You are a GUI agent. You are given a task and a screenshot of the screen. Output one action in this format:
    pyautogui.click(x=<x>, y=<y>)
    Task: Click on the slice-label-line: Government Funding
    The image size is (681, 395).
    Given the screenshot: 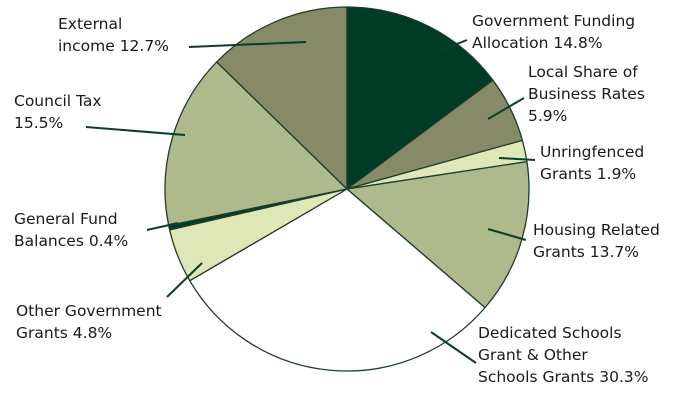 What is the action you would take?
    pyautogui.click(x=553, y=21)
    